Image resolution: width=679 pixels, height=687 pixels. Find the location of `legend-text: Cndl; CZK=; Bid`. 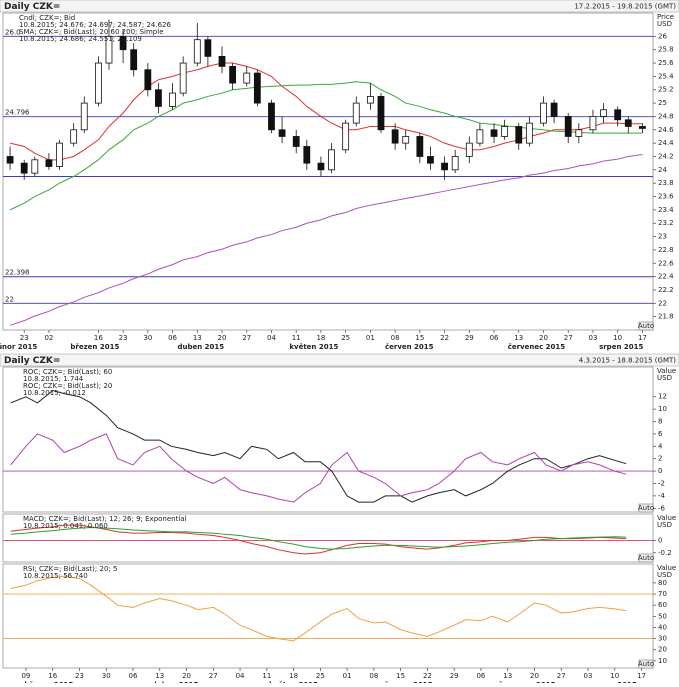

legend-text: Cndl; CZK=; Bid is located at coordinates (47, 18).